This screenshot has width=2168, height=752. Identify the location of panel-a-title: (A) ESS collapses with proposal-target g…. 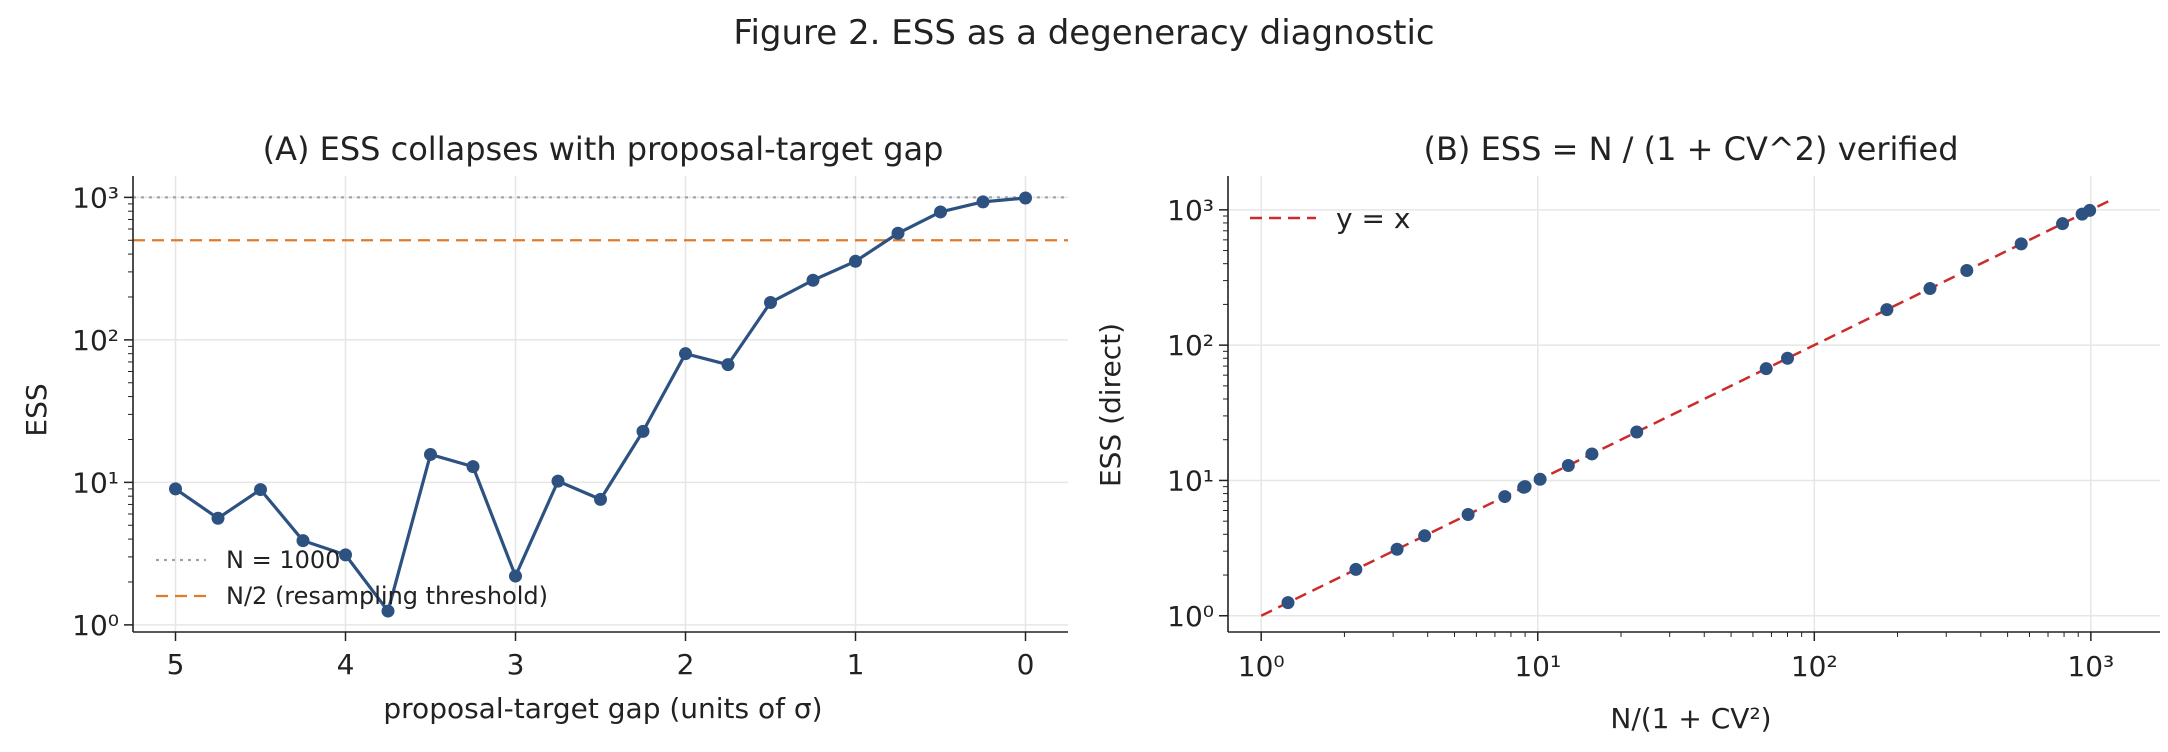
(603, 149).